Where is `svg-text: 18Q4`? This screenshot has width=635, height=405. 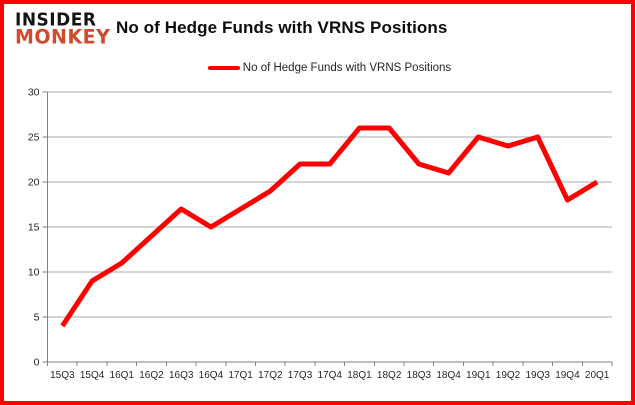 svg-text: 18Q4 is located at coordinates (448, 375).